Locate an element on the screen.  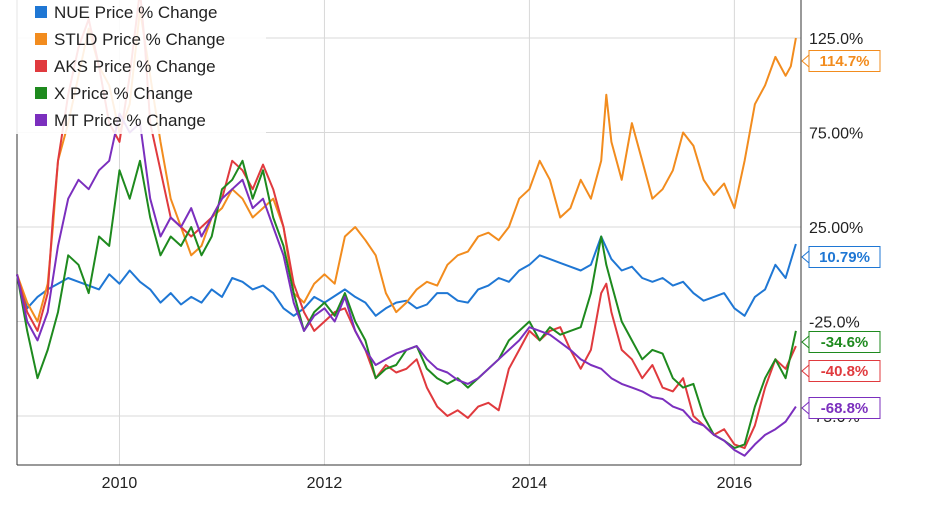
end-label-value: 10.79% is located at coordinates (844, 257).